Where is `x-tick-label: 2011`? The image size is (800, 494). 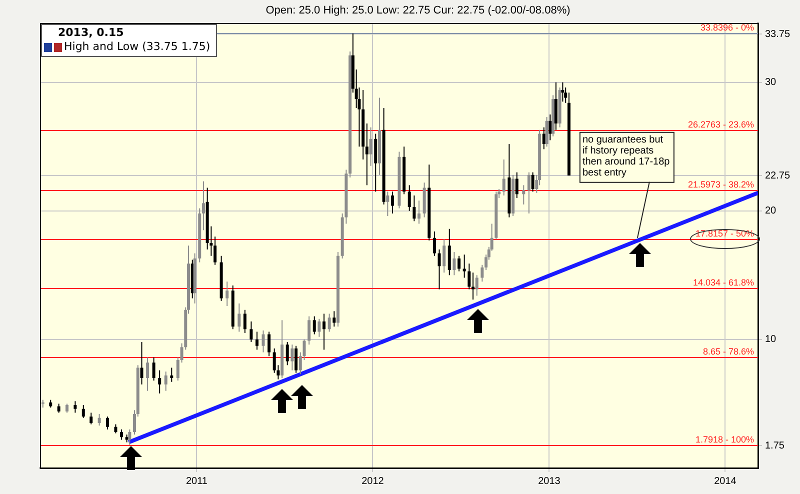 x-tick-label: 2011 is located at coordinates (197, 481).